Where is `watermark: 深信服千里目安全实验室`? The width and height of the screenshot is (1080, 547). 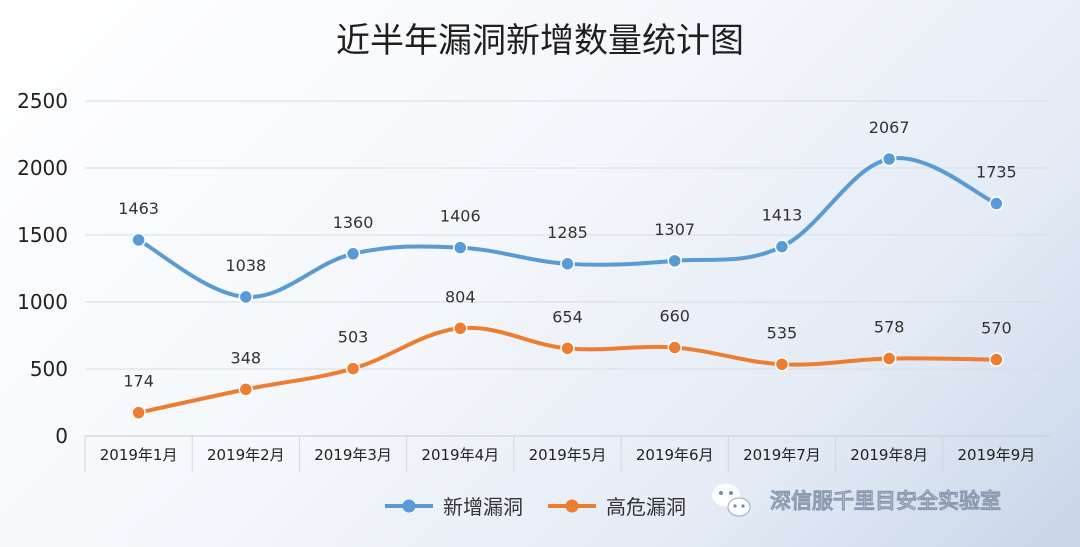 watermark: 深信服千里目安全实验室 is located at coordinates (856, 500).